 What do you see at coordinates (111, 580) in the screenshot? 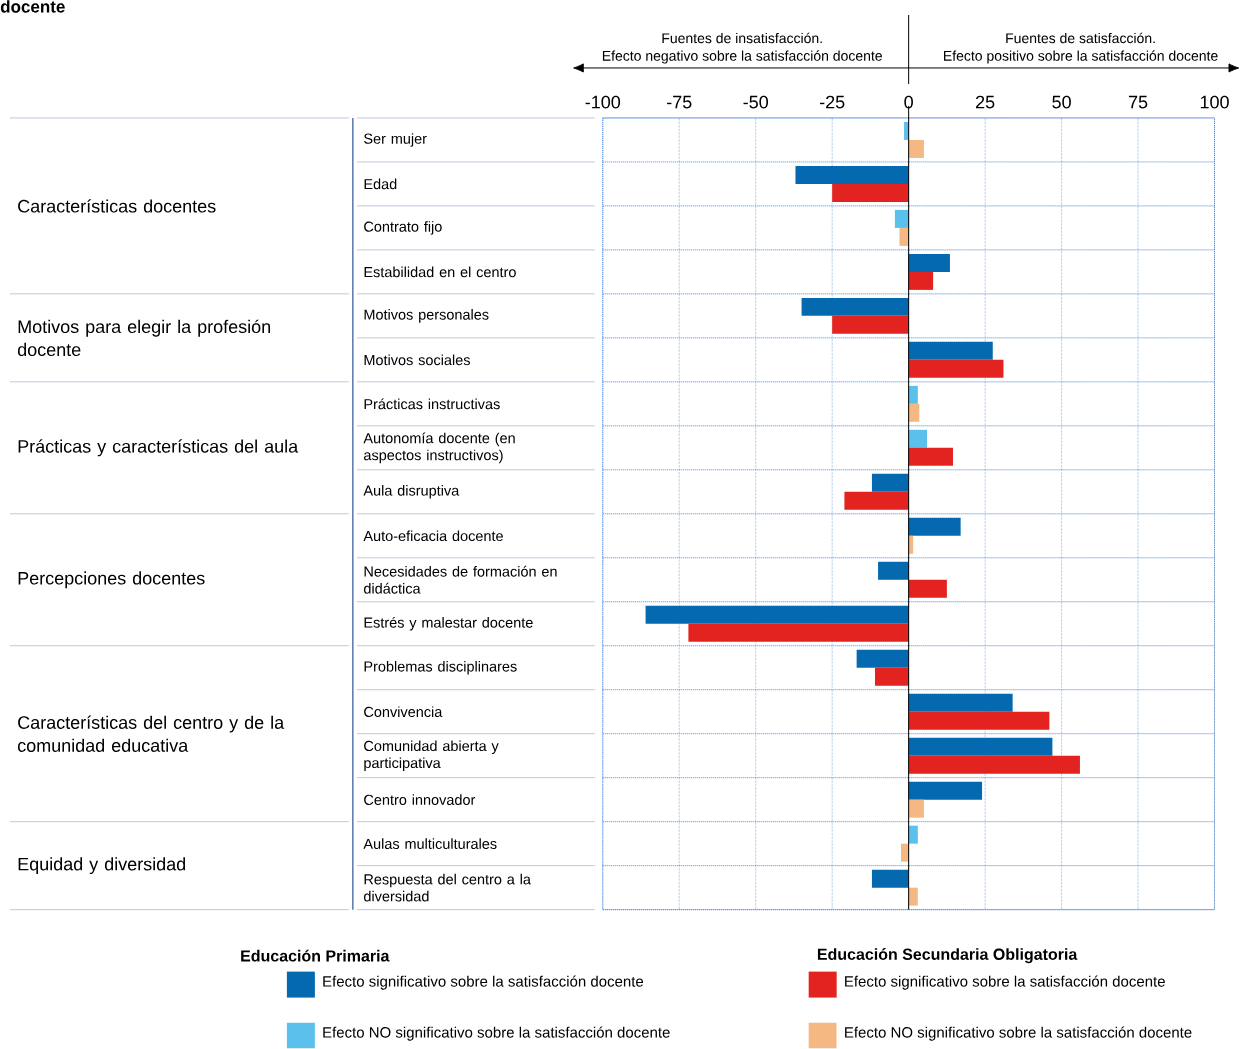
I see `text: Percepciones docentes` at bounding box center [111, 580].